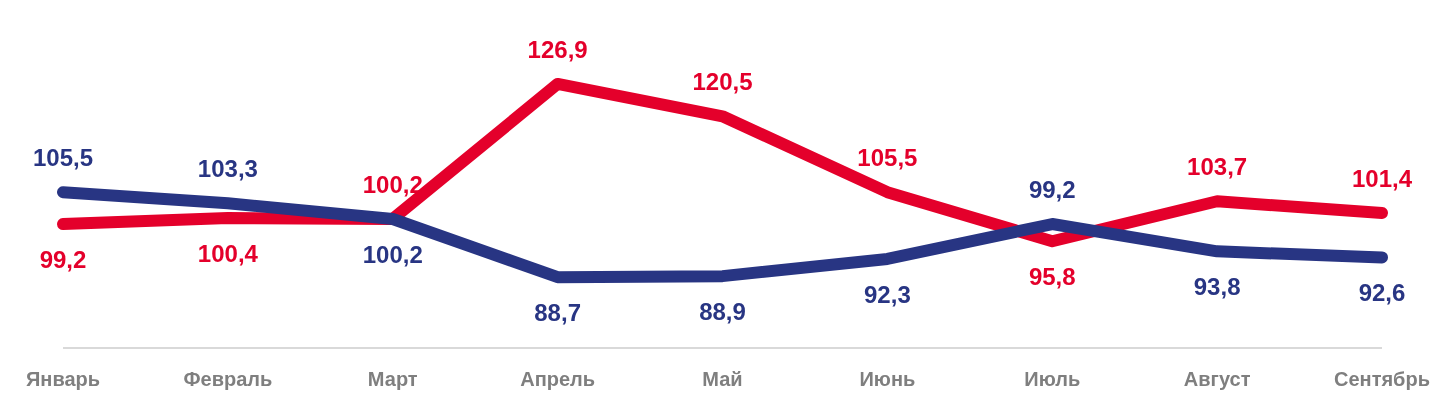  I want to click on data-label: 126,9, so click(557, 49).